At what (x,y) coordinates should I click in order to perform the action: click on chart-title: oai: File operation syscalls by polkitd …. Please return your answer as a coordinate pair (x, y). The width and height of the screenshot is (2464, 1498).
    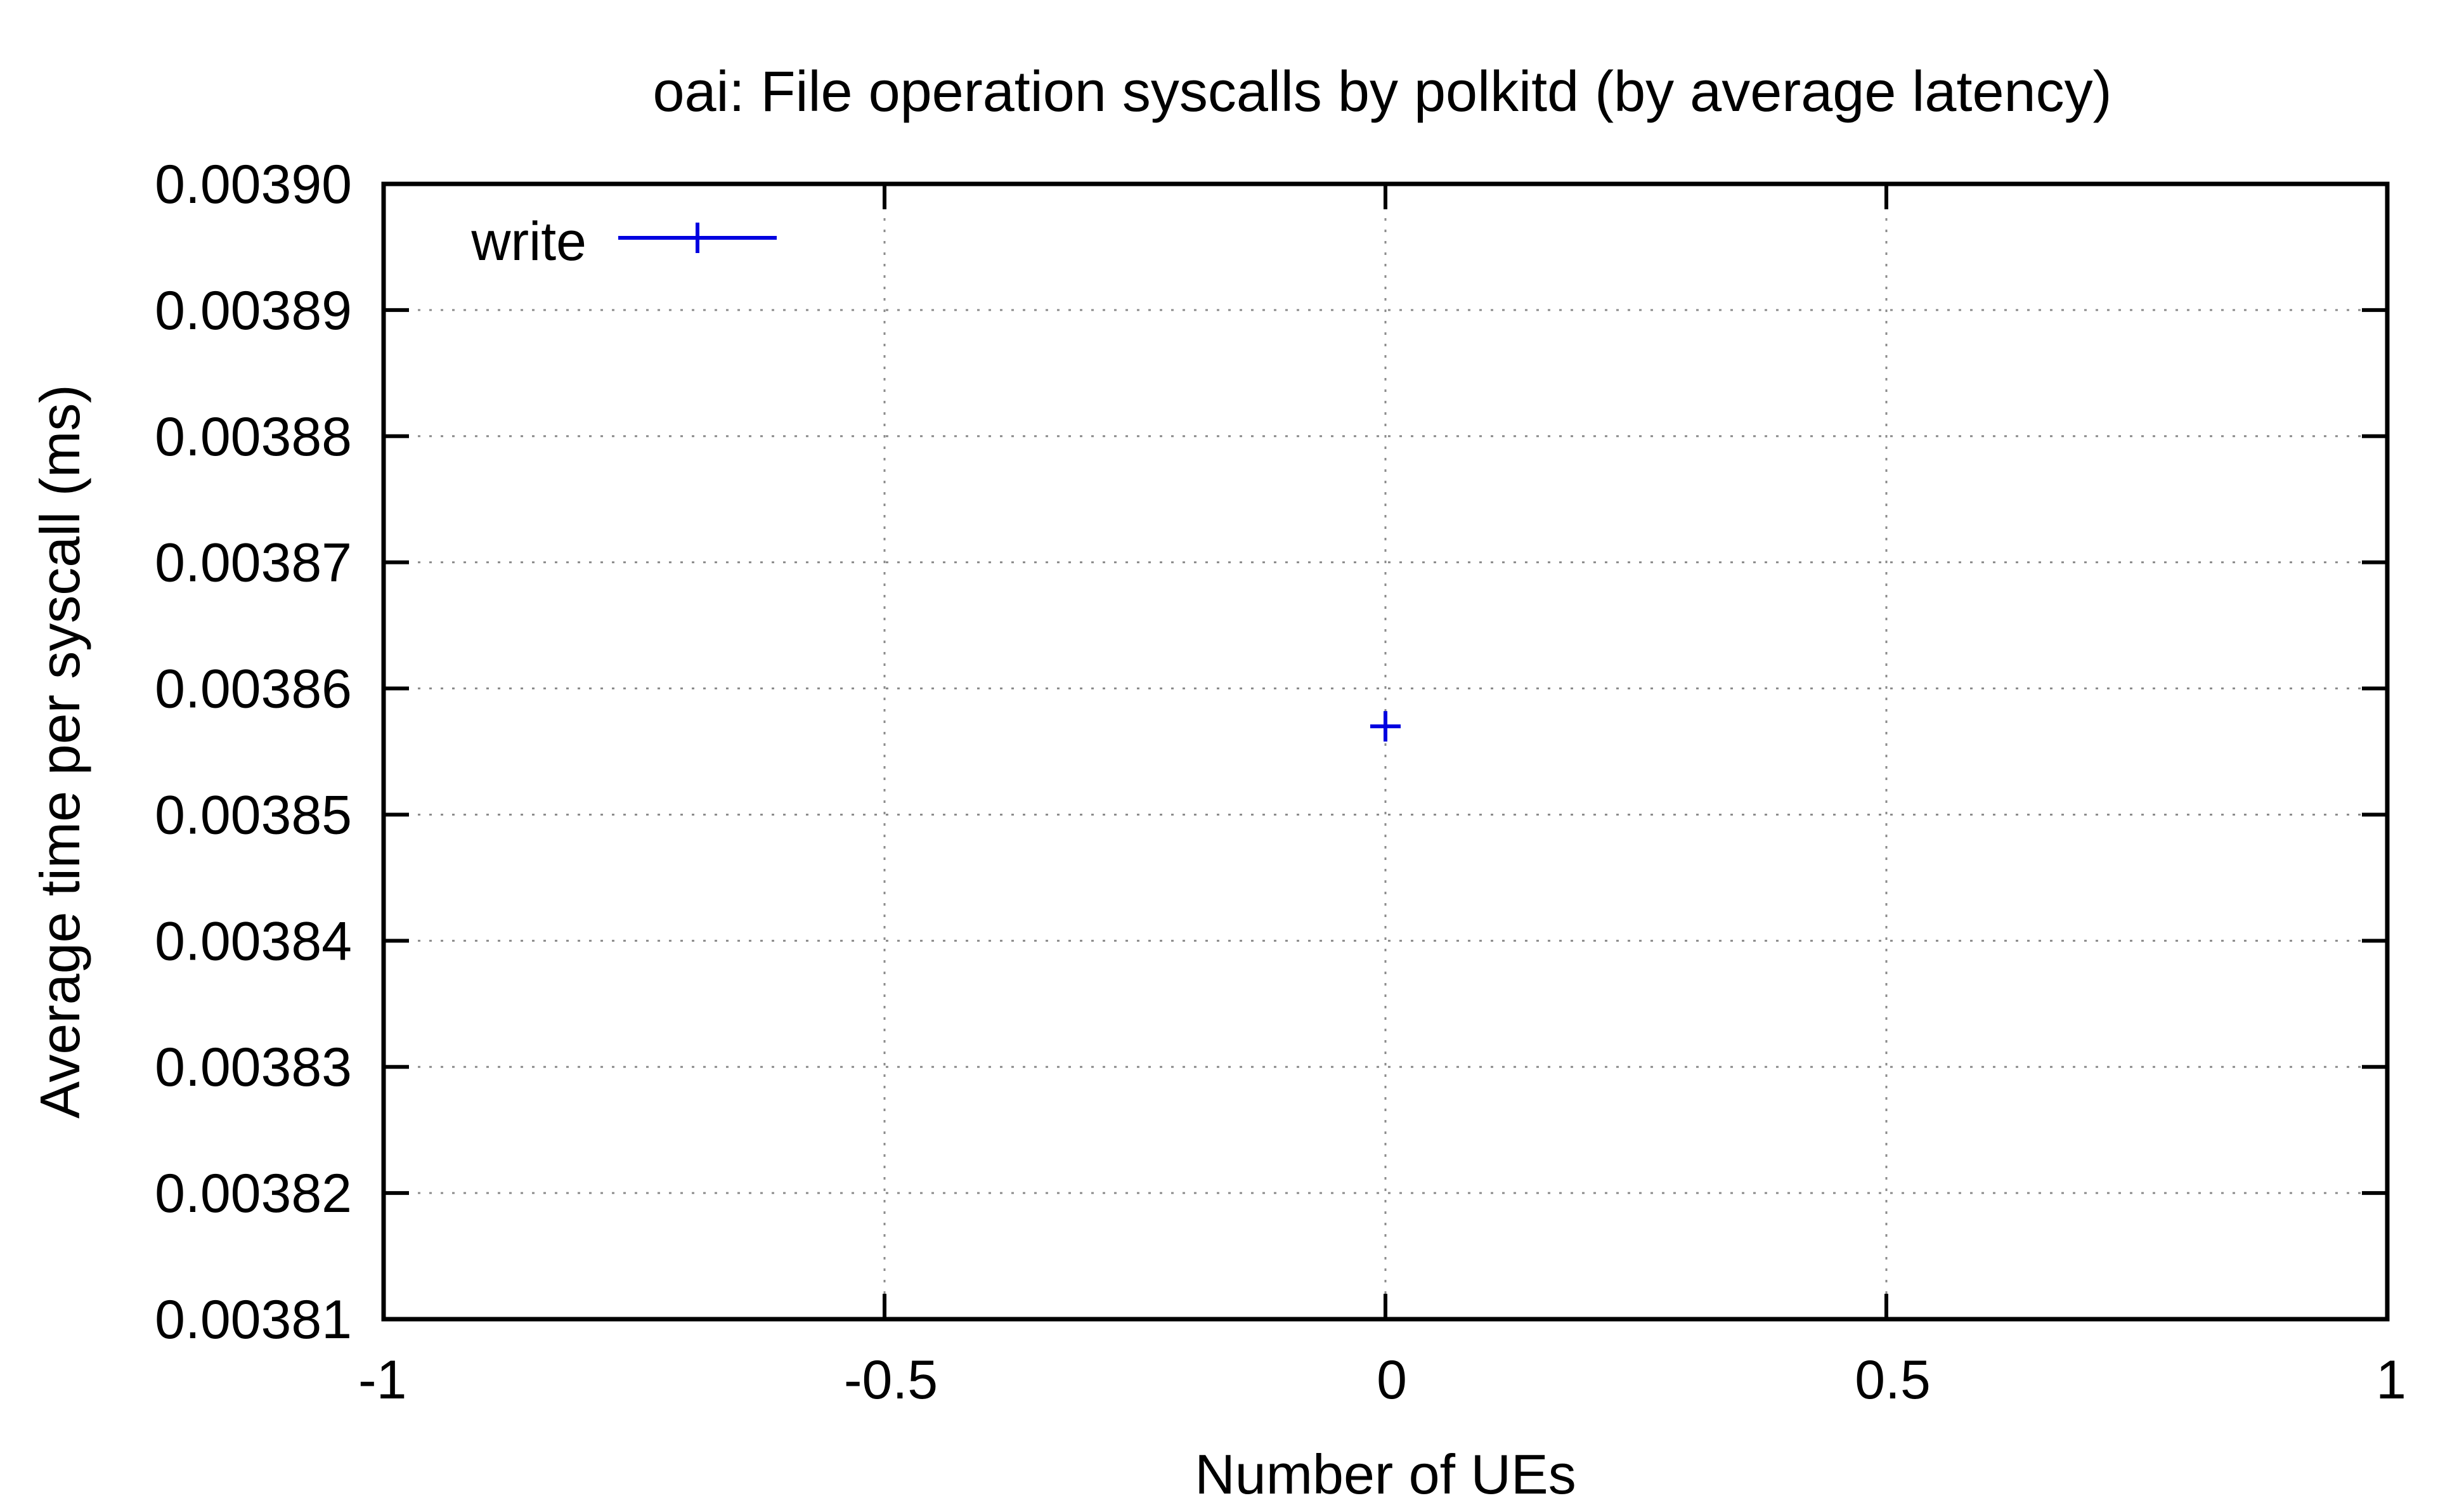
    Looking at the image, I should click on (1381, 92).